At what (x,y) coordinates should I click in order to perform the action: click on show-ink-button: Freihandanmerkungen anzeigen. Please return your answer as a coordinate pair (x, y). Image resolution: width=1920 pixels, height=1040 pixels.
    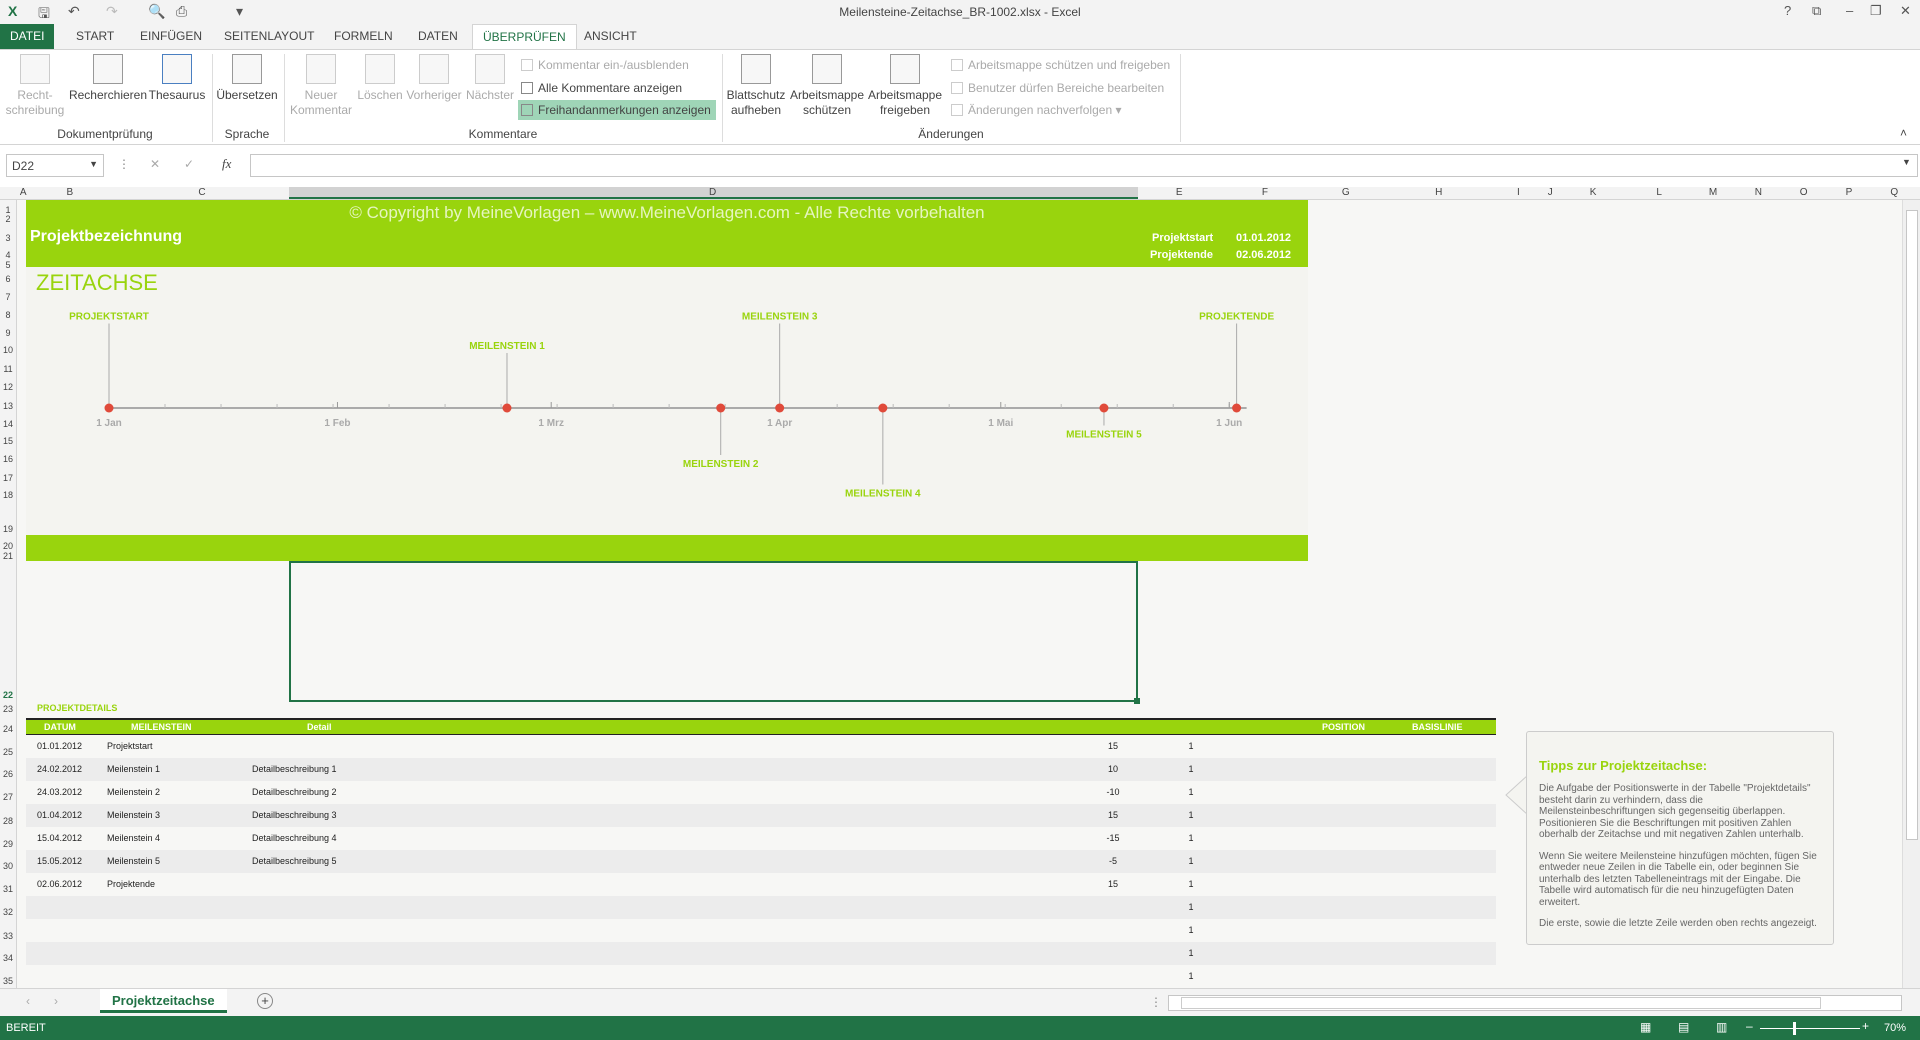
    Looking at the image, I should click on (617, 110).